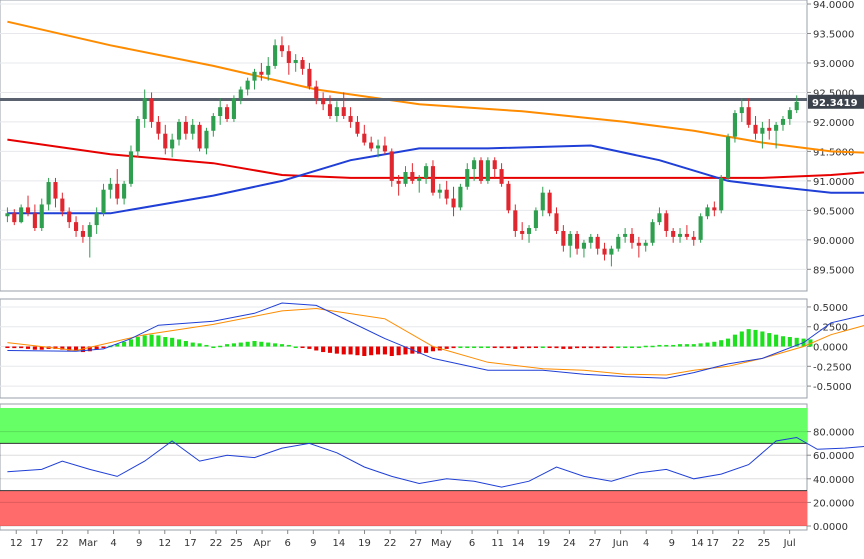 Image resolution: width=864 pixels, height=559 pixels. Describe the element at coordinates (712, 543) in the screenshot. I see `x-tick-label: 17` at that location.